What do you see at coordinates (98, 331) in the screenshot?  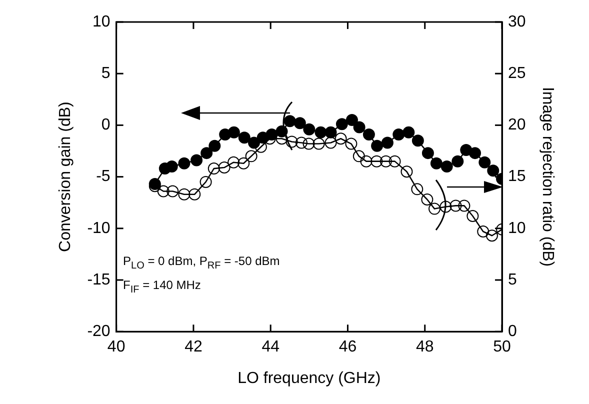 I see `y-tick-label: -20` at bounding box center [98, 331].